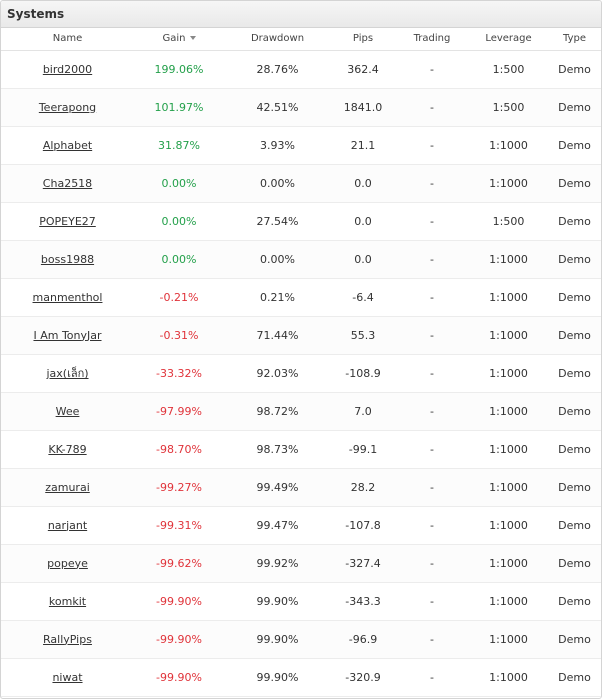  Describe the element at coordinates (277, 449) in the screenshot. I see `drawdown-column-cell: 98.73%` at that location.